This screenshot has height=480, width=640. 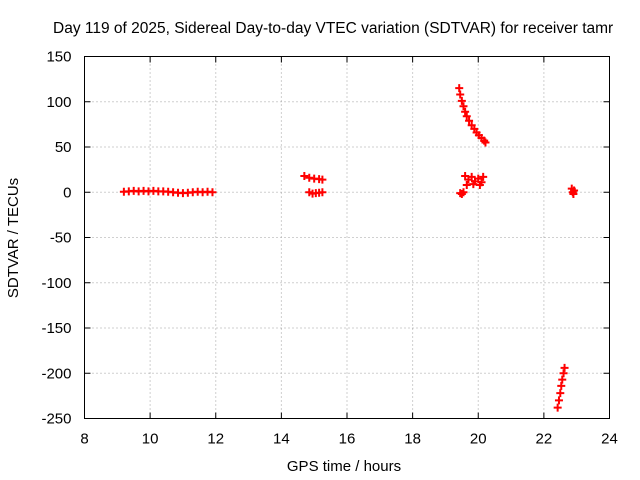 What do you see at coordinates (56, 328) in the screenshot?
I see `y-tick-label: -150` at bounding box center [56, 328].